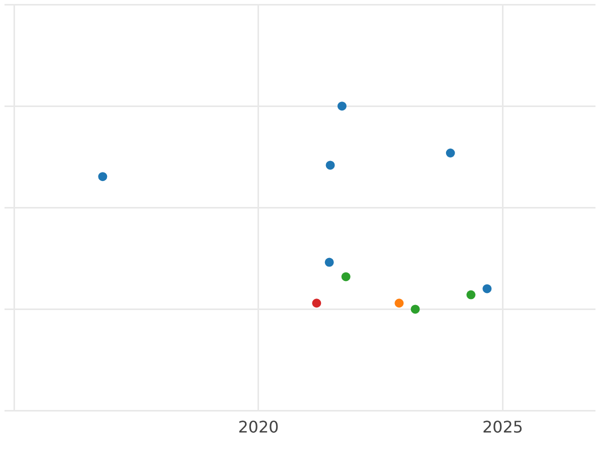  Describe the element at coordinates (503, 427) in the screenshot. I see `x-tick-label: 2025` at that location.